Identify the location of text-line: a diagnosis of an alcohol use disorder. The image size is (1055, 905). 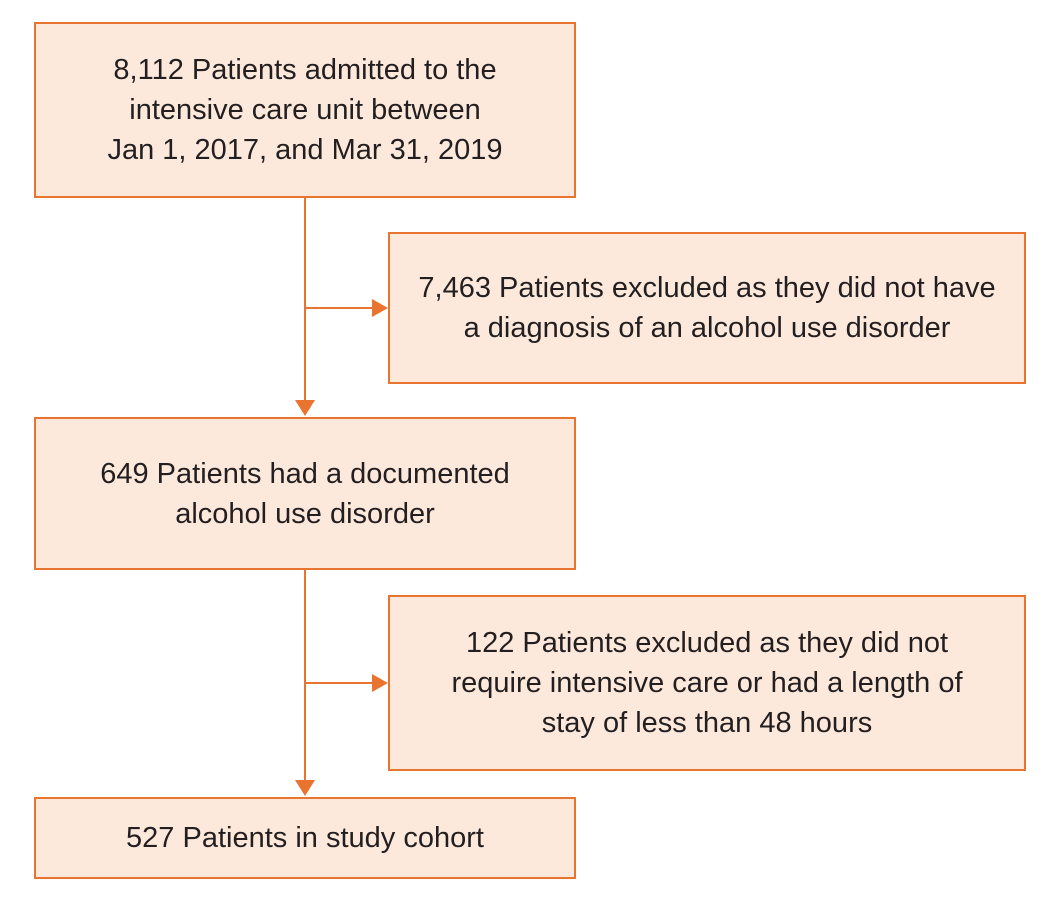
(707, 328).